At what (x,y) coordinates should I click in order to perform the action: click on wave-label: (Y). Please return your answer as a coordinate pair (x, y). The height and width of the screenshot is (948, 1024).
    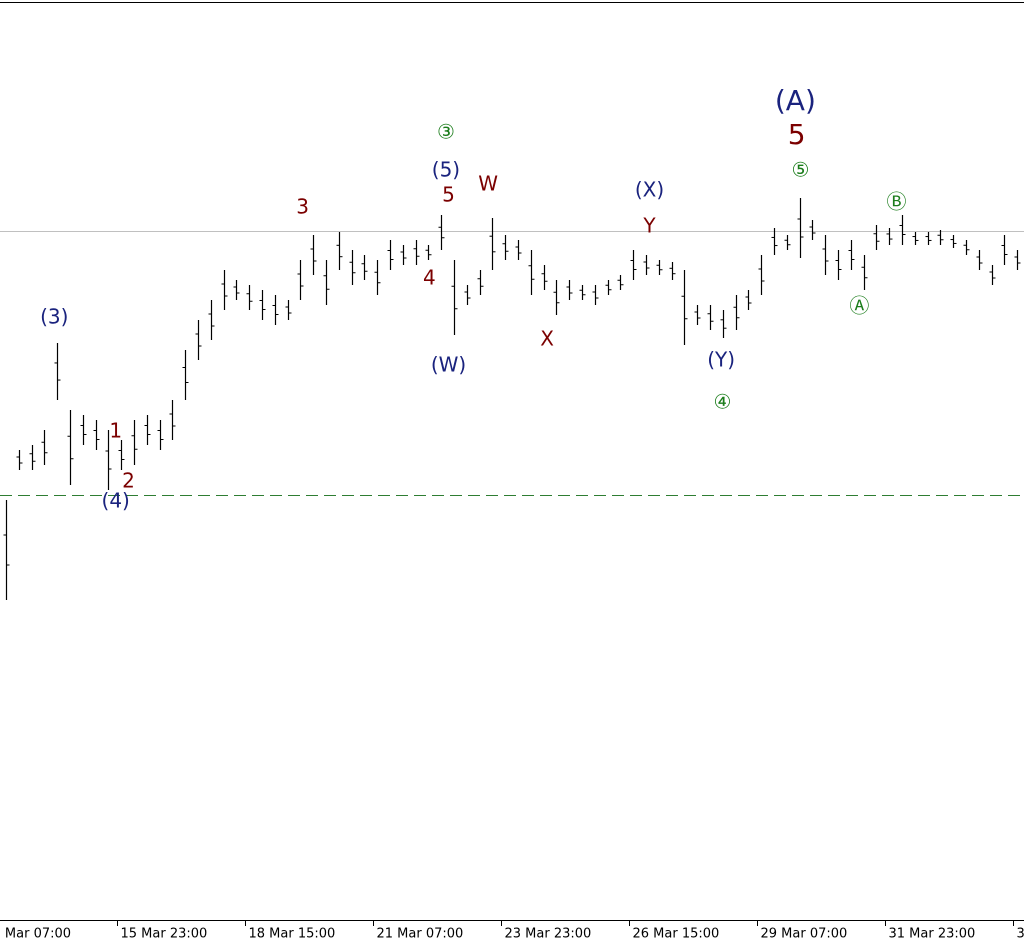
    Looking at the image, I should click on (721, 360).